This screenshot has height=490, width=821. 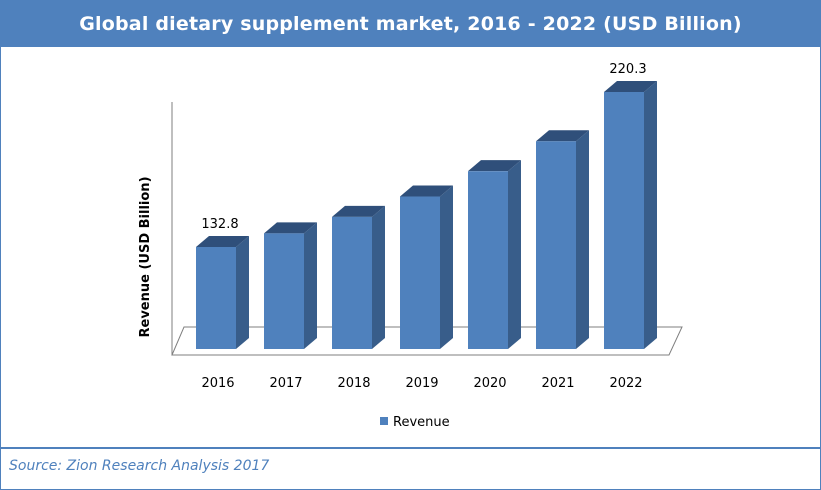 What do you see at coordinates (562, 136) in the screenshot?
I see `bar-top-2021` at bounding box center [562, 136].